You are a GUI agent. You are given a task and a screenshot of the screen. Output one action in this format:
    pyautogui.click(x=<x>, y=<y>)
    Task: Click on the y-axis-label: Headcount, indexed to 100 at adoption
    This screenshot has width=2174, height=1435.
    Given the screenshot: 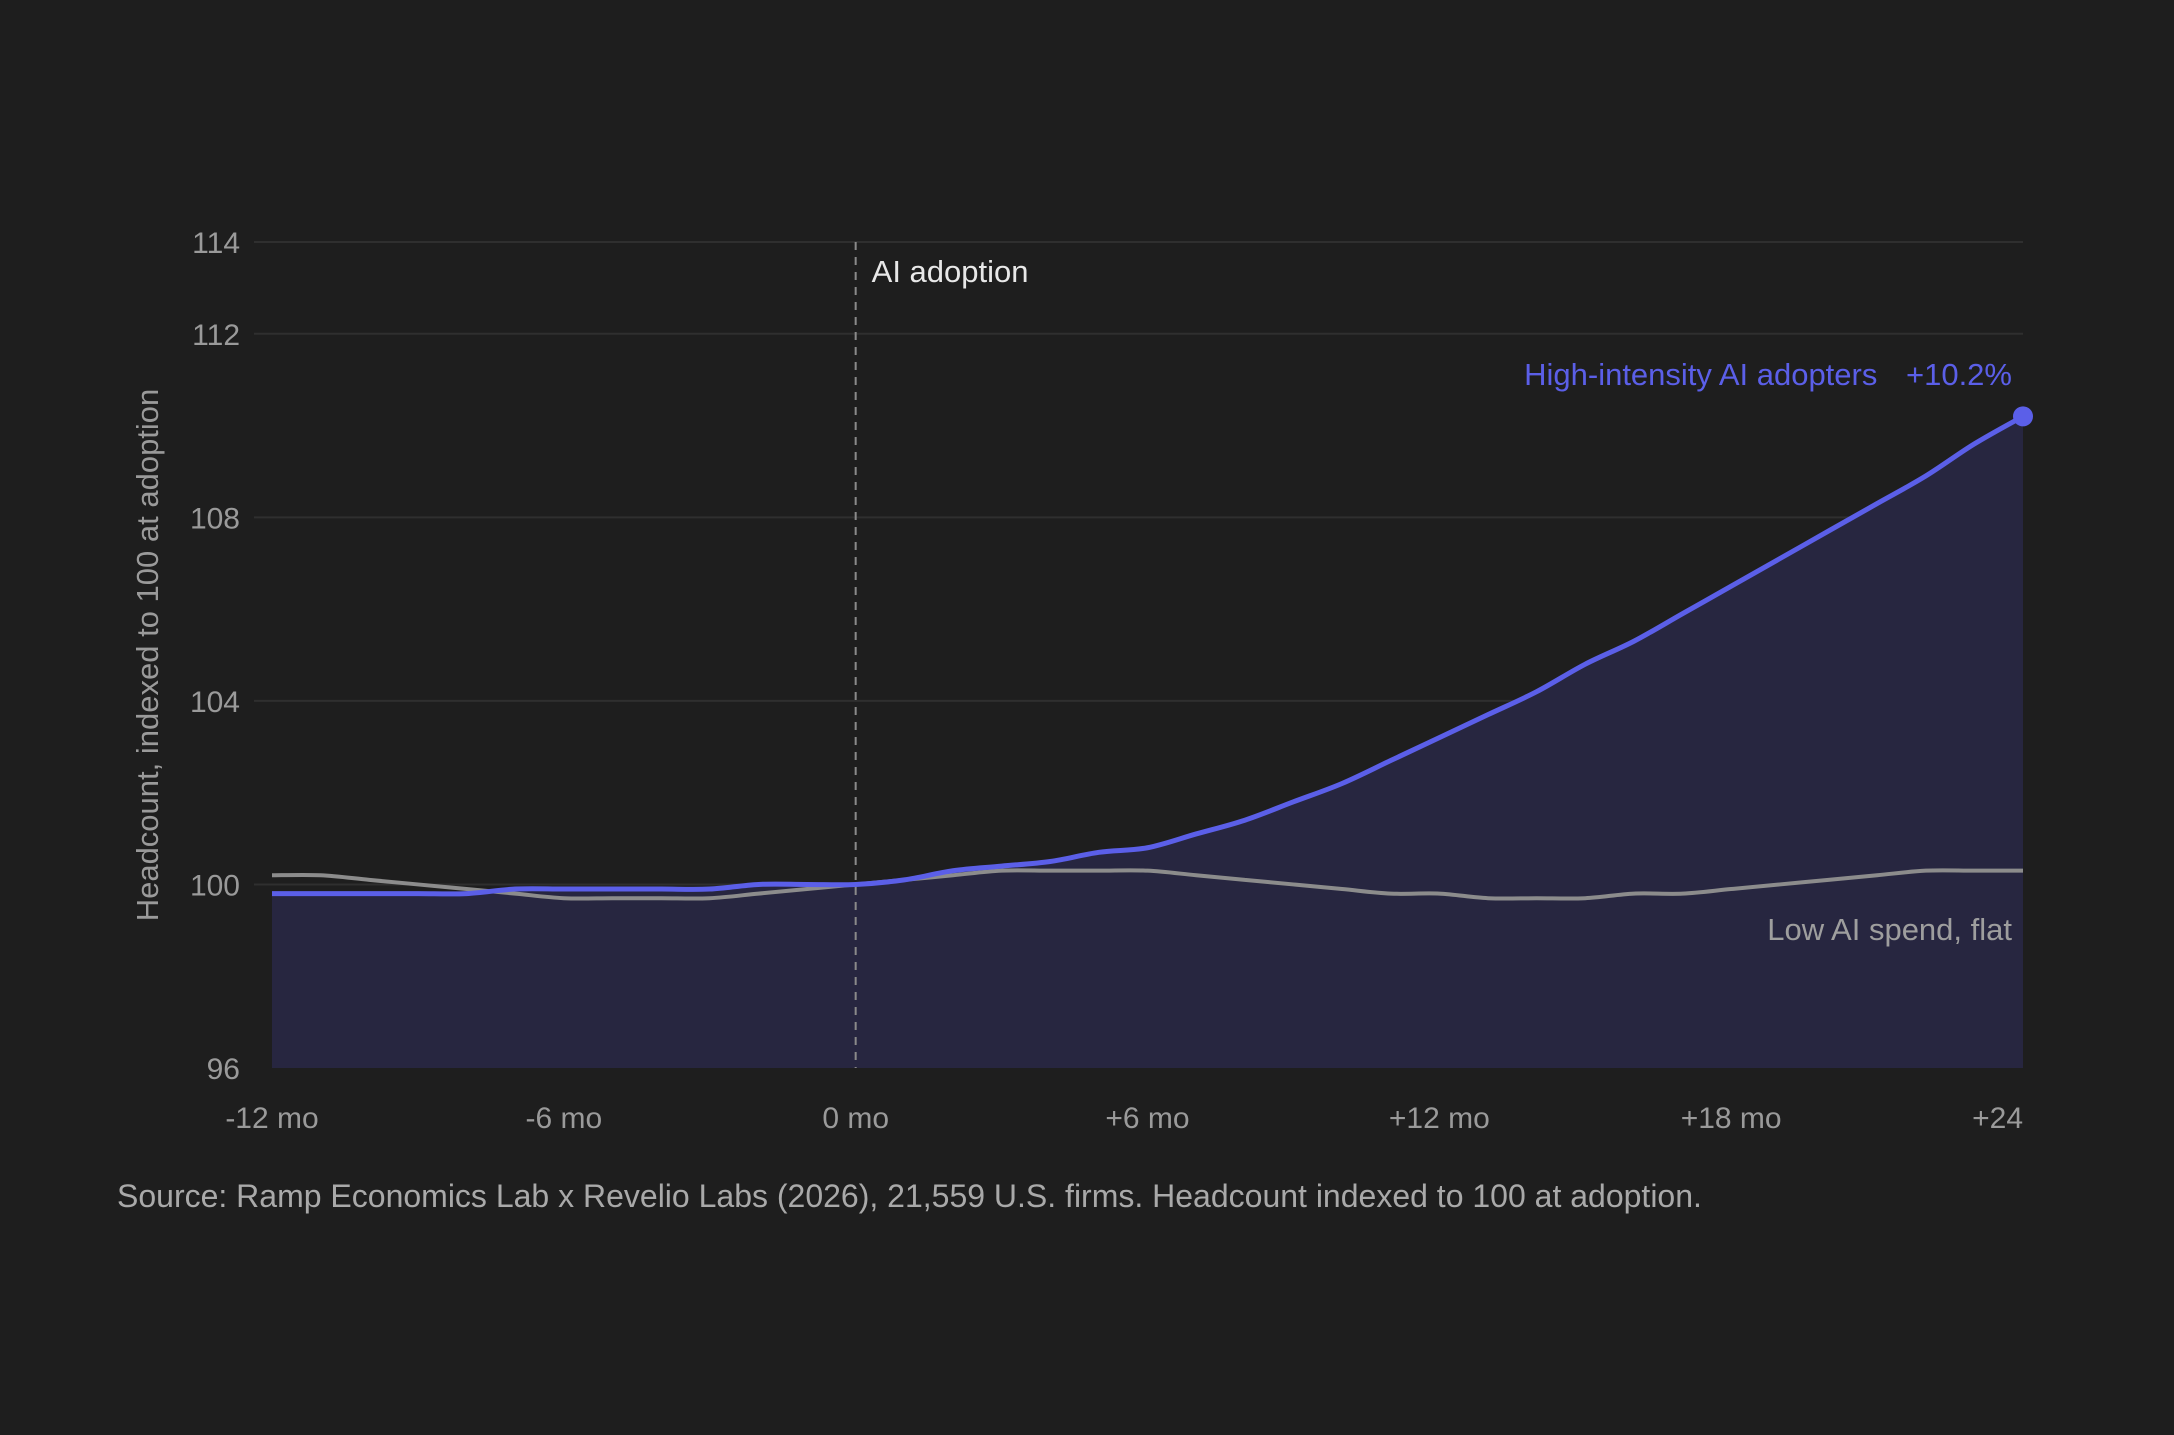 What is the action you would take?
    pyautogui.click(x=147, y=655)
    